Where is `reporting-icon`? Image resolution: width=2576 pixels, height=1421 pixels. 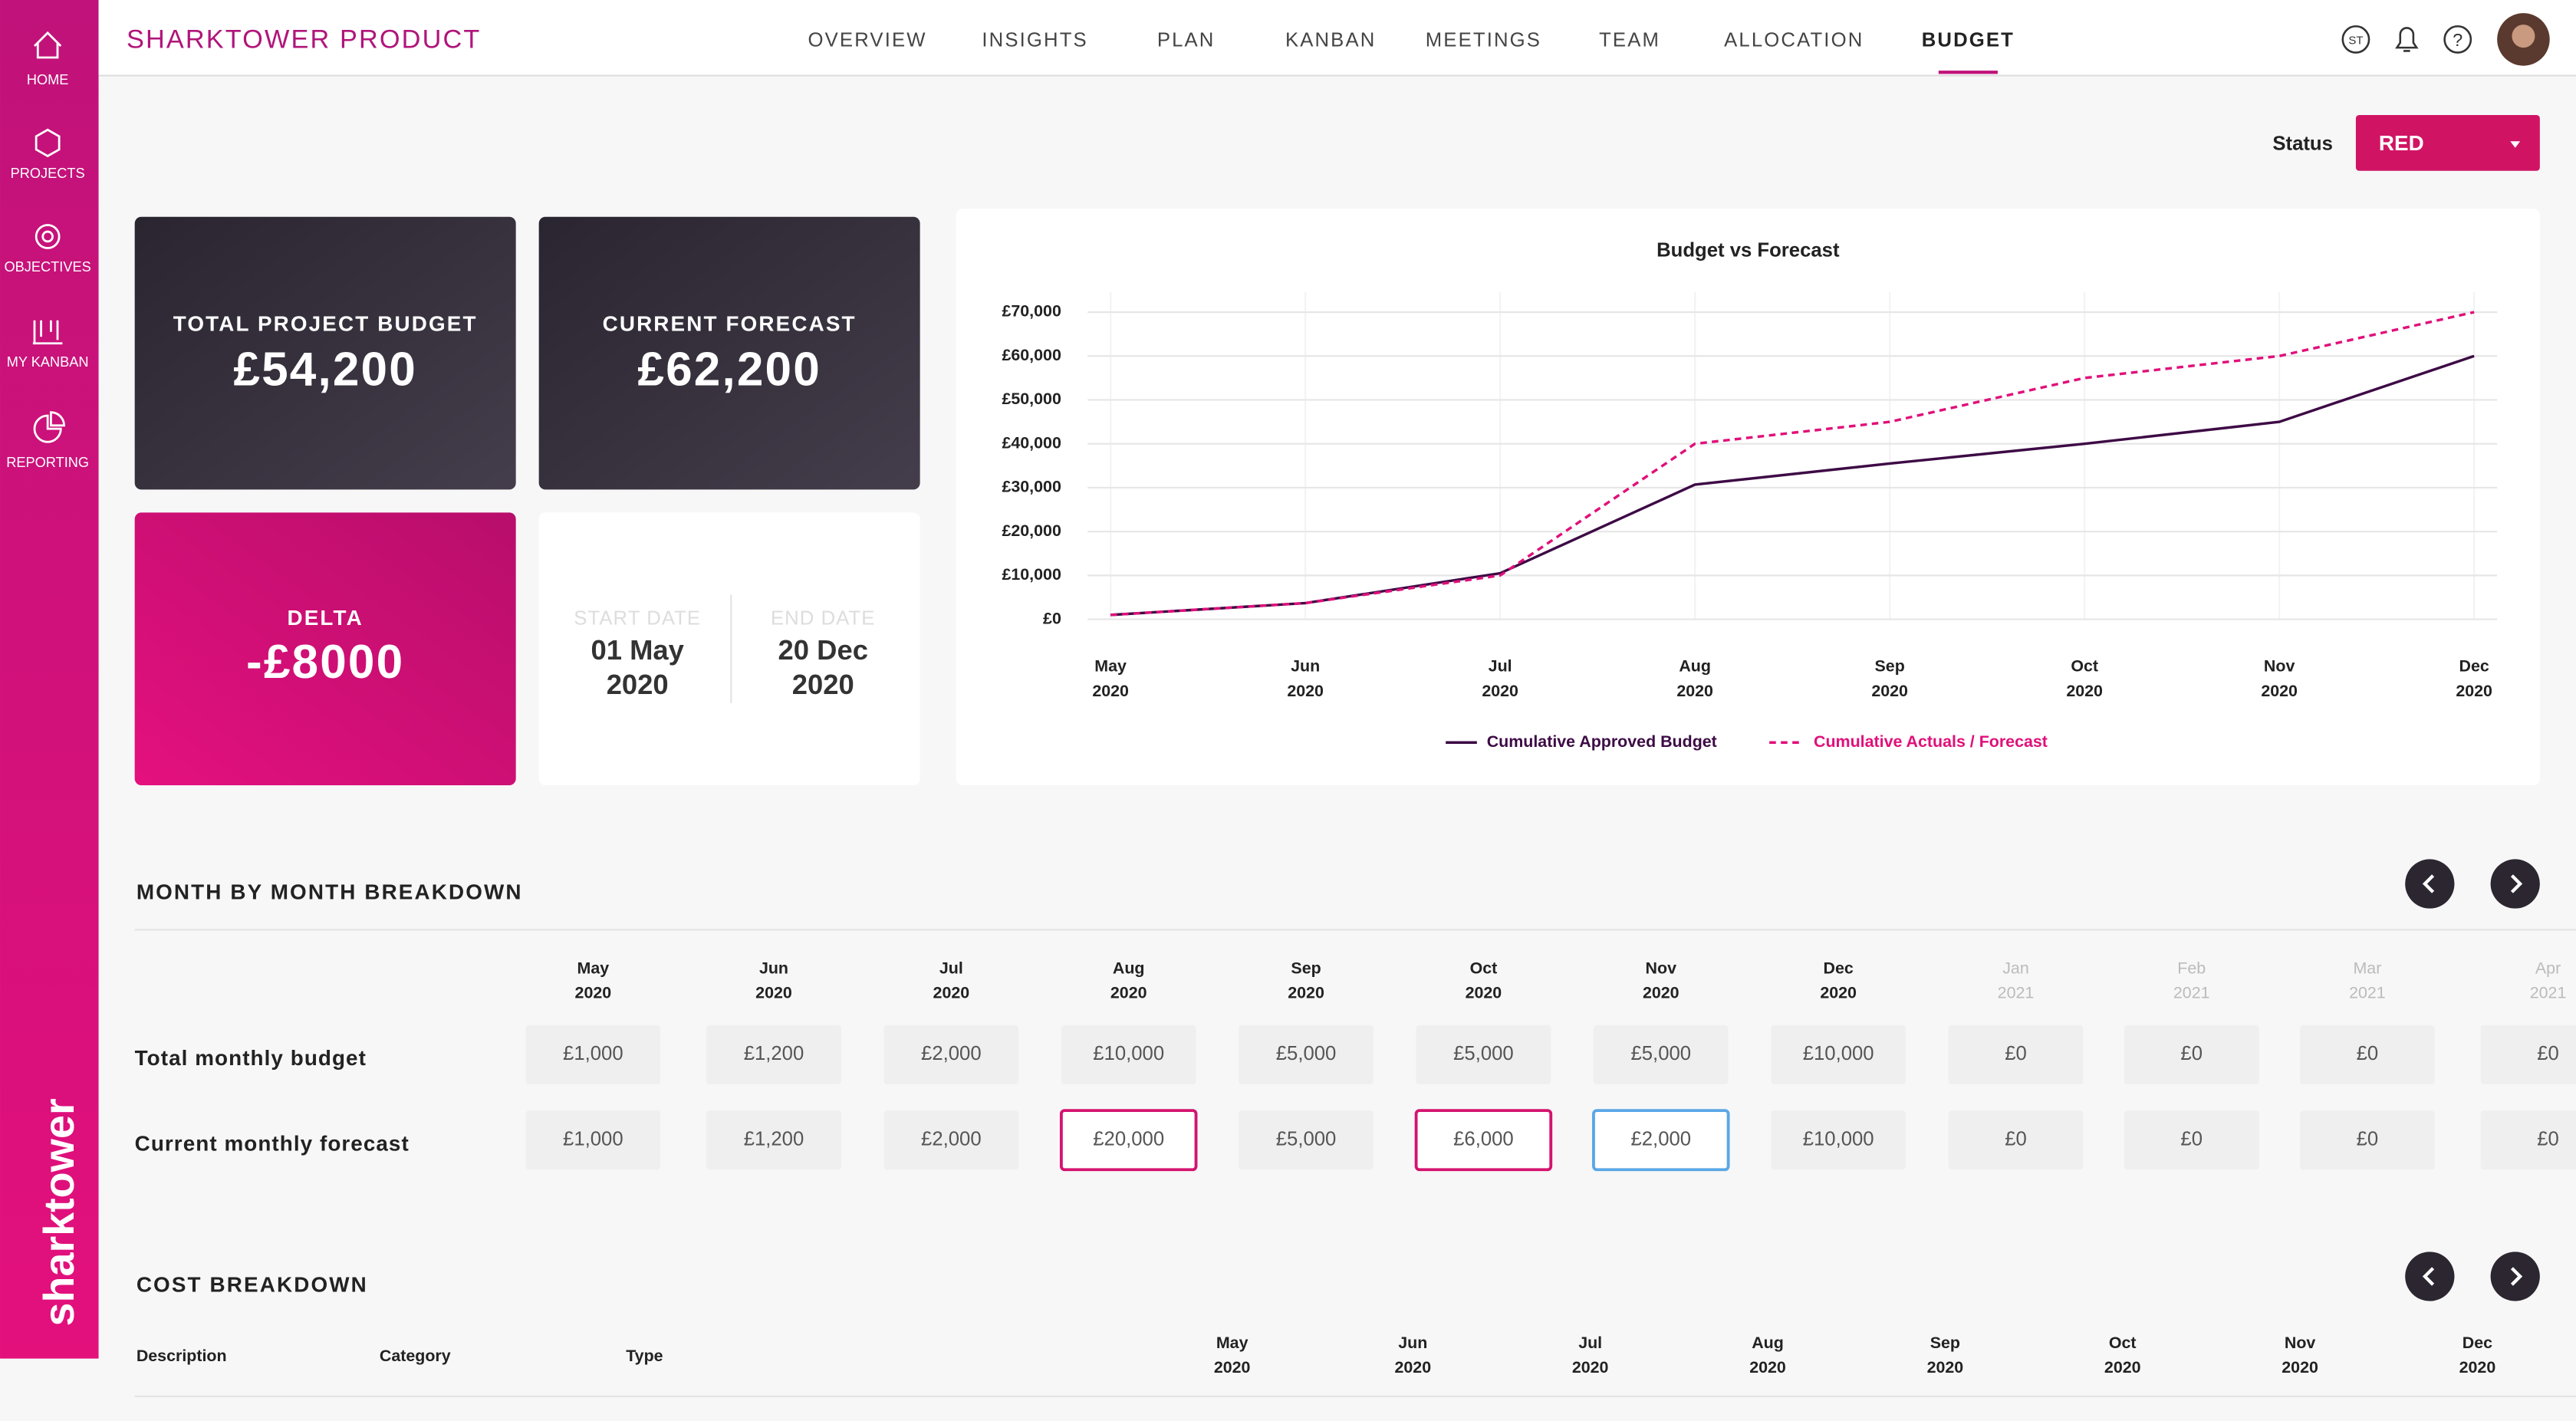
reporting-icon is located at coordinates (49, 427).